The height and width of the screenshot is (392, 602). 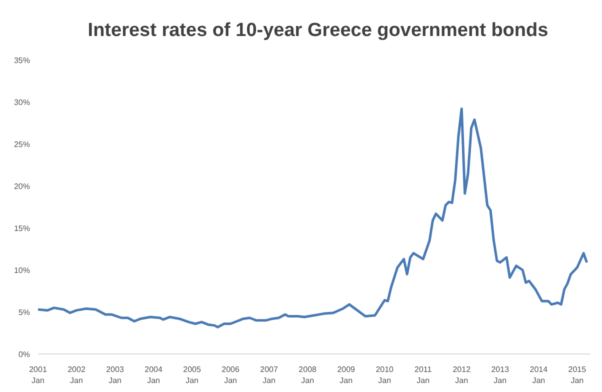 I want to click on chart-title: Interest rates of 10-year Greece government bonds, so click(x=318, y=31).